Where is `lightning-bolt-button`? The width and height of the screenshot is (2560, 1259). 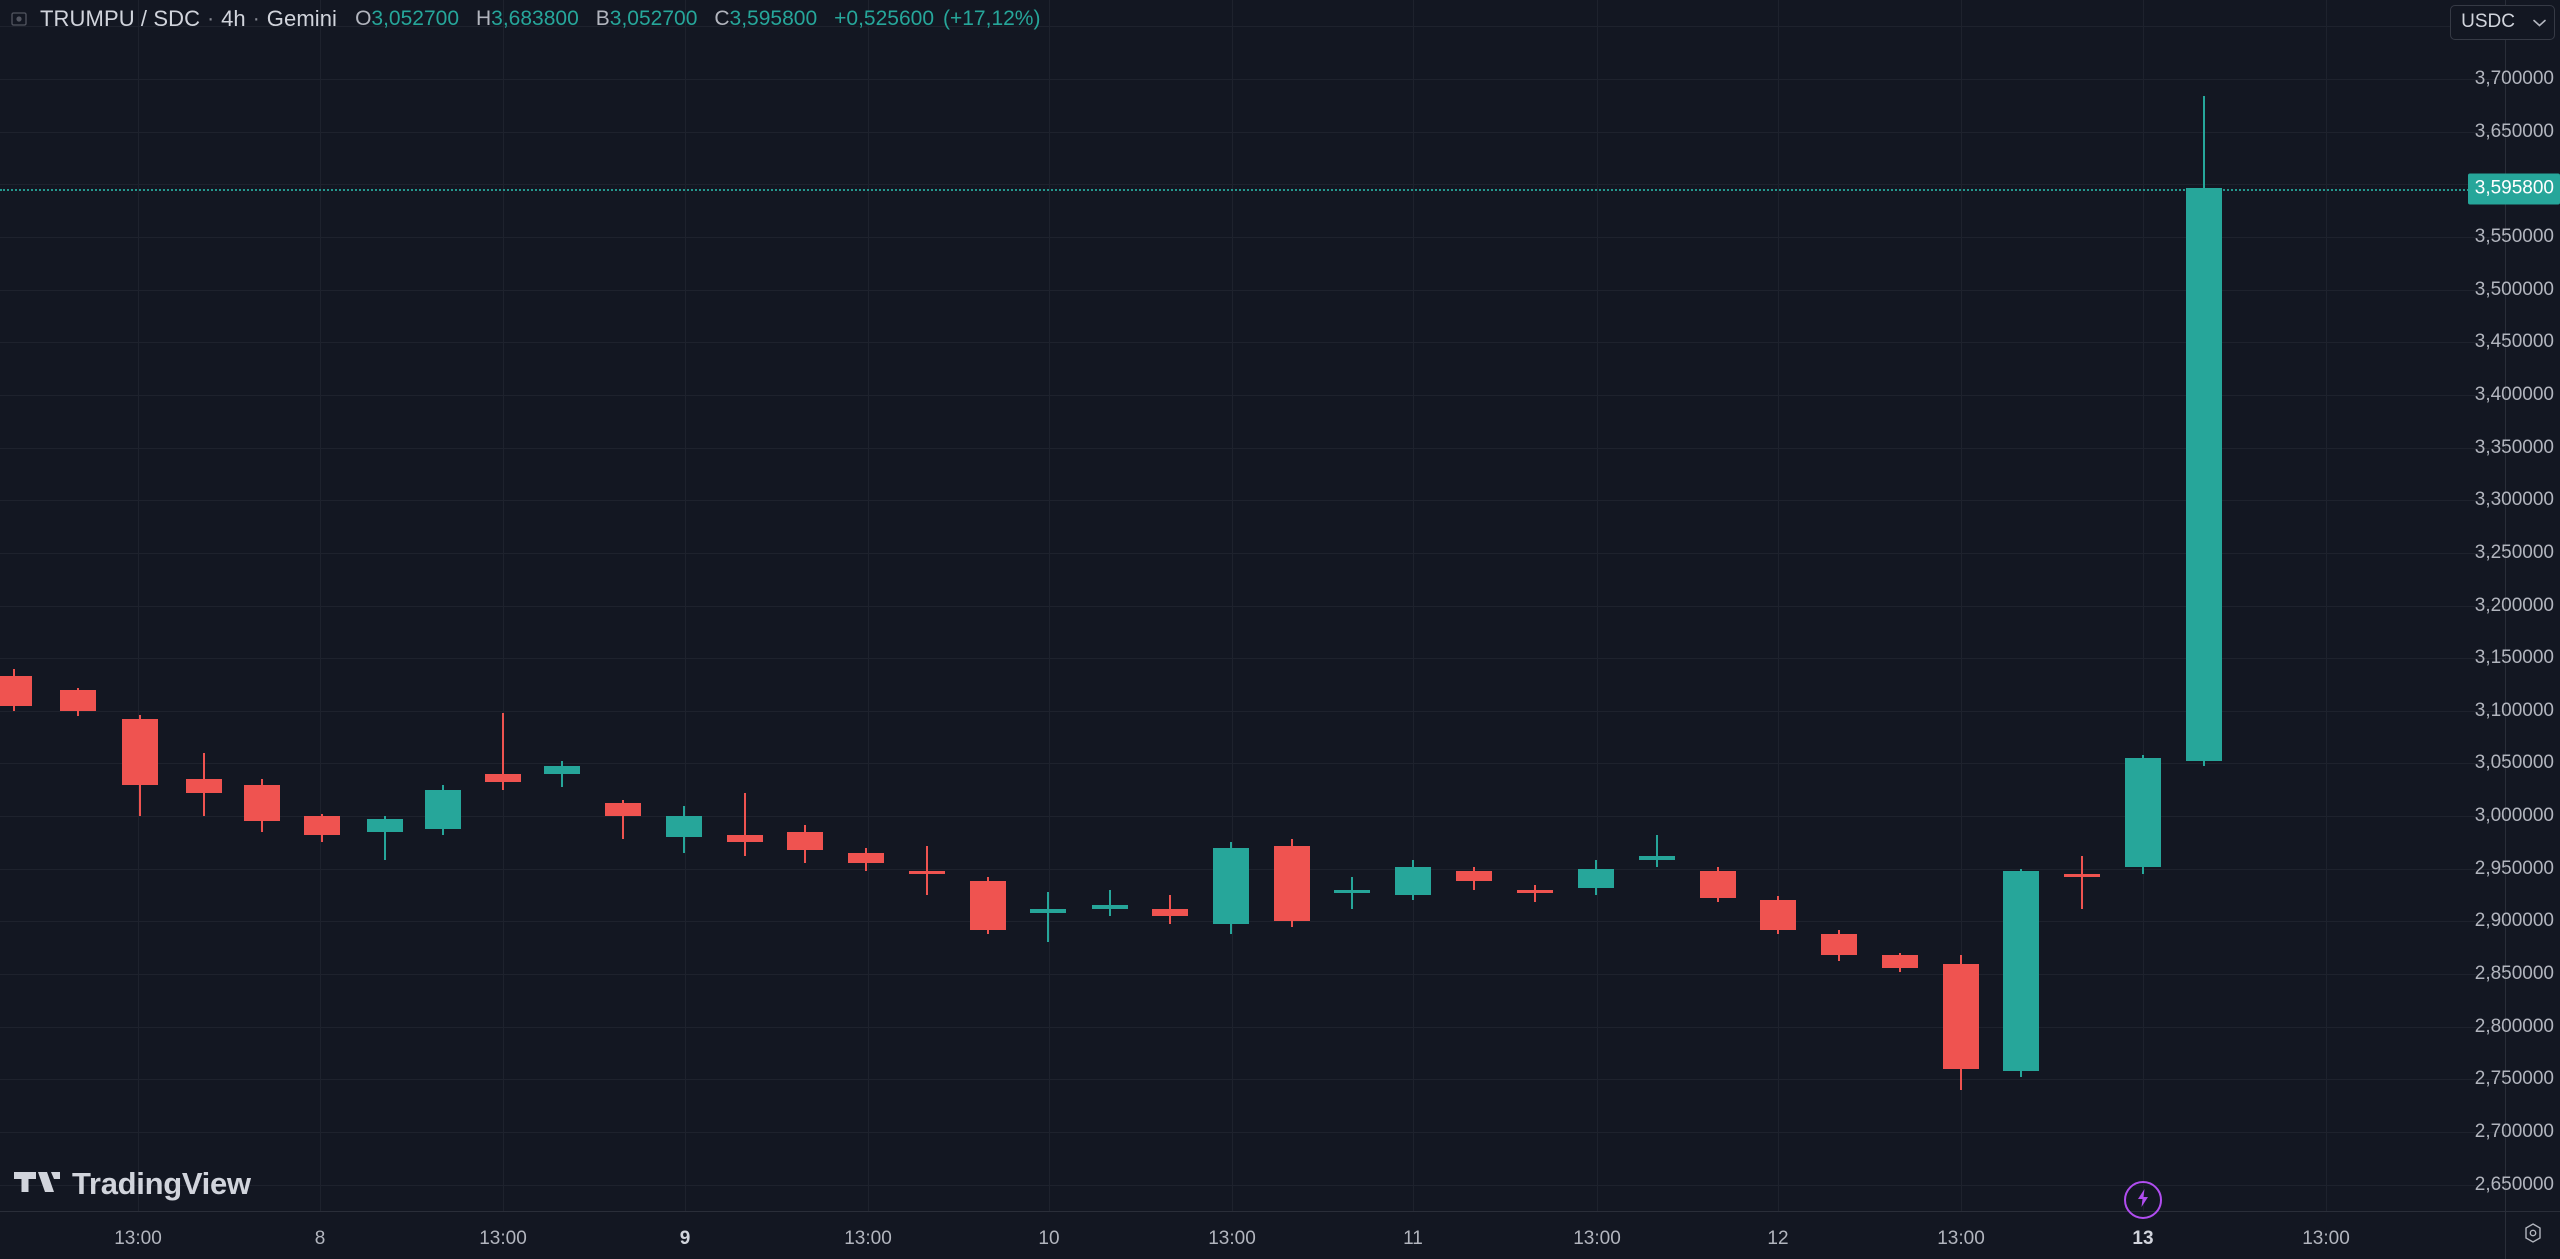 lightning-bolt-button is located at coordinates (2143, 1200).